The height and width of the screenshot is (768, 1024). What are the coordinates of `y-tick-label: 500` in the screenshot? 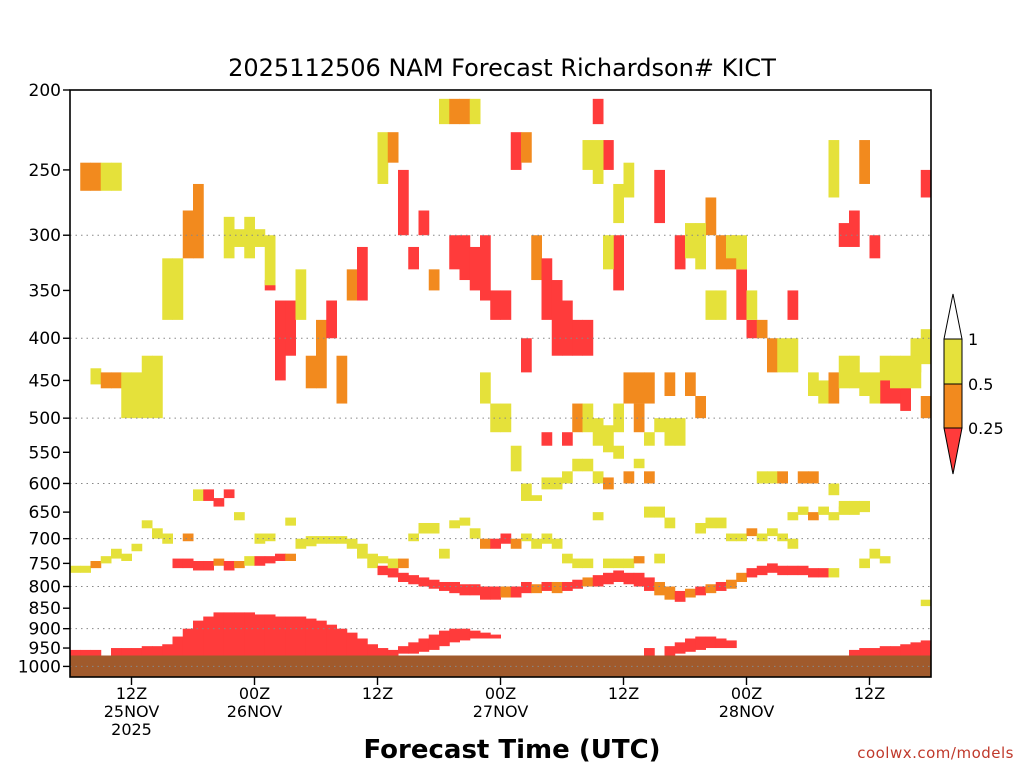 It's located at (45, 419).